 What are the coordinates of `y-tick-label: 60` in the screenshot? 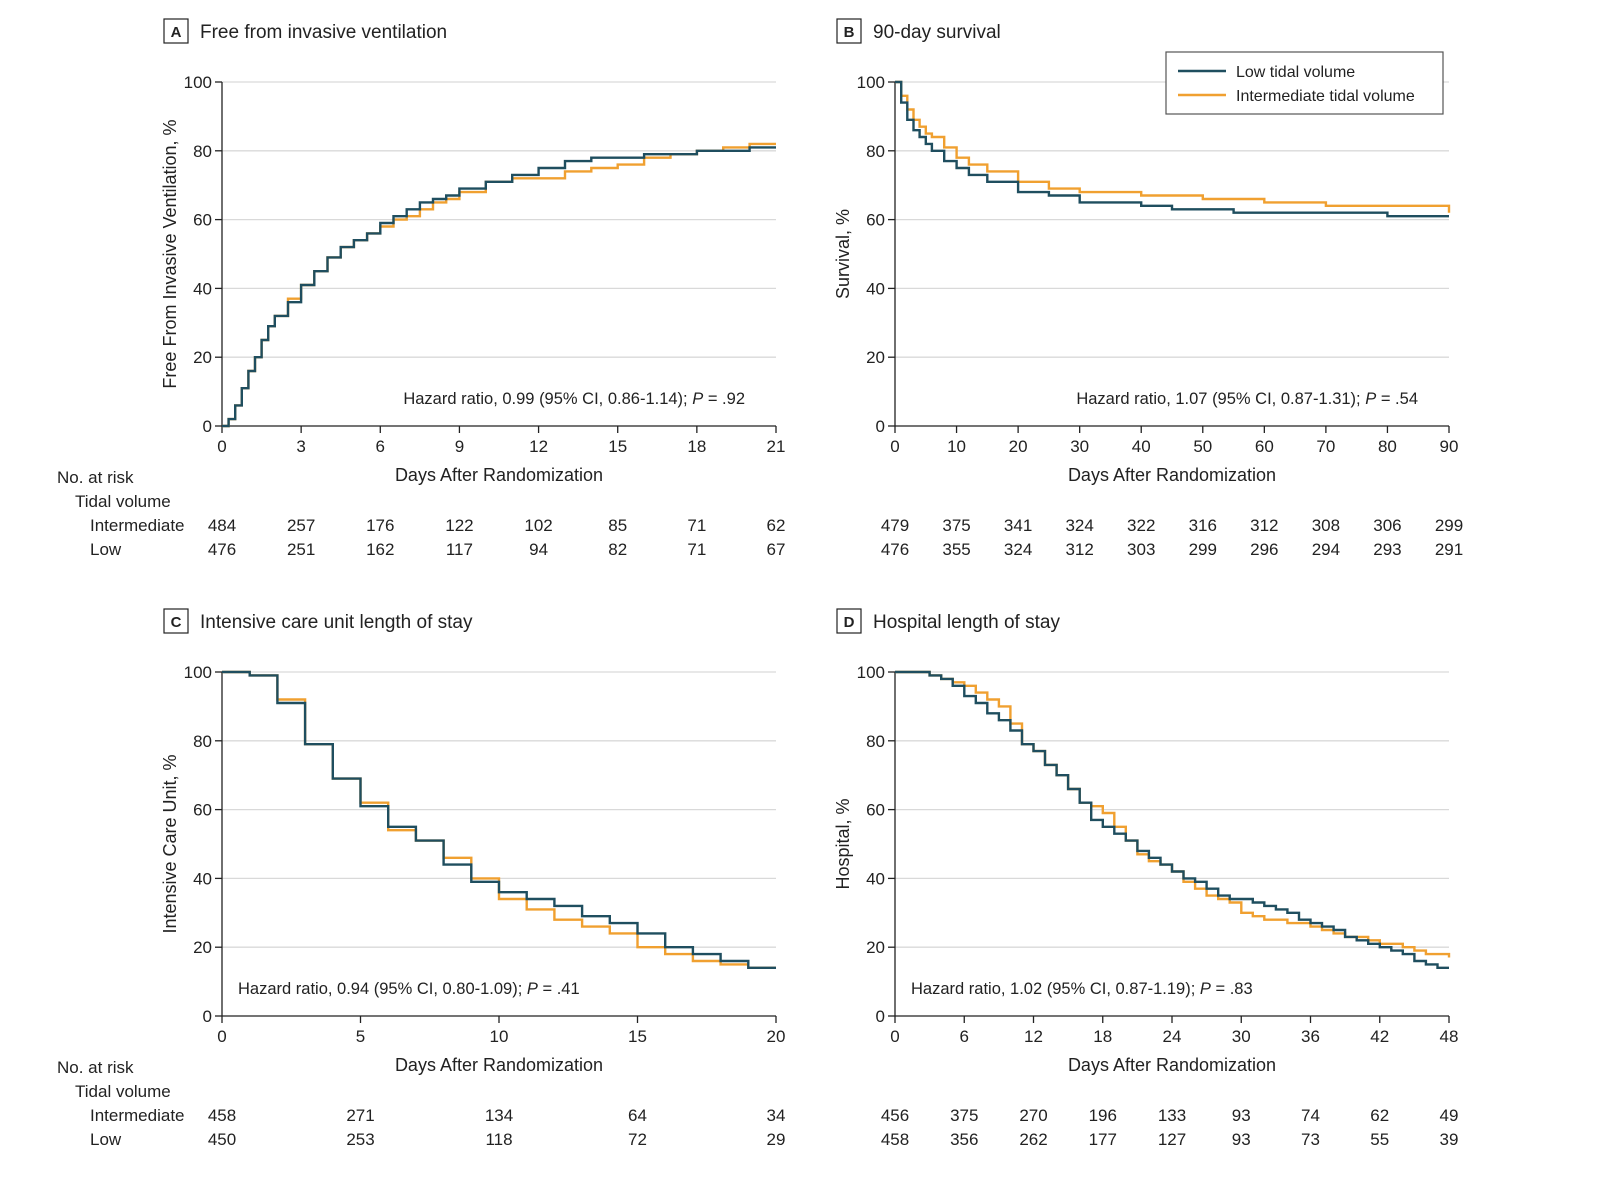 It's located at (202, 810).